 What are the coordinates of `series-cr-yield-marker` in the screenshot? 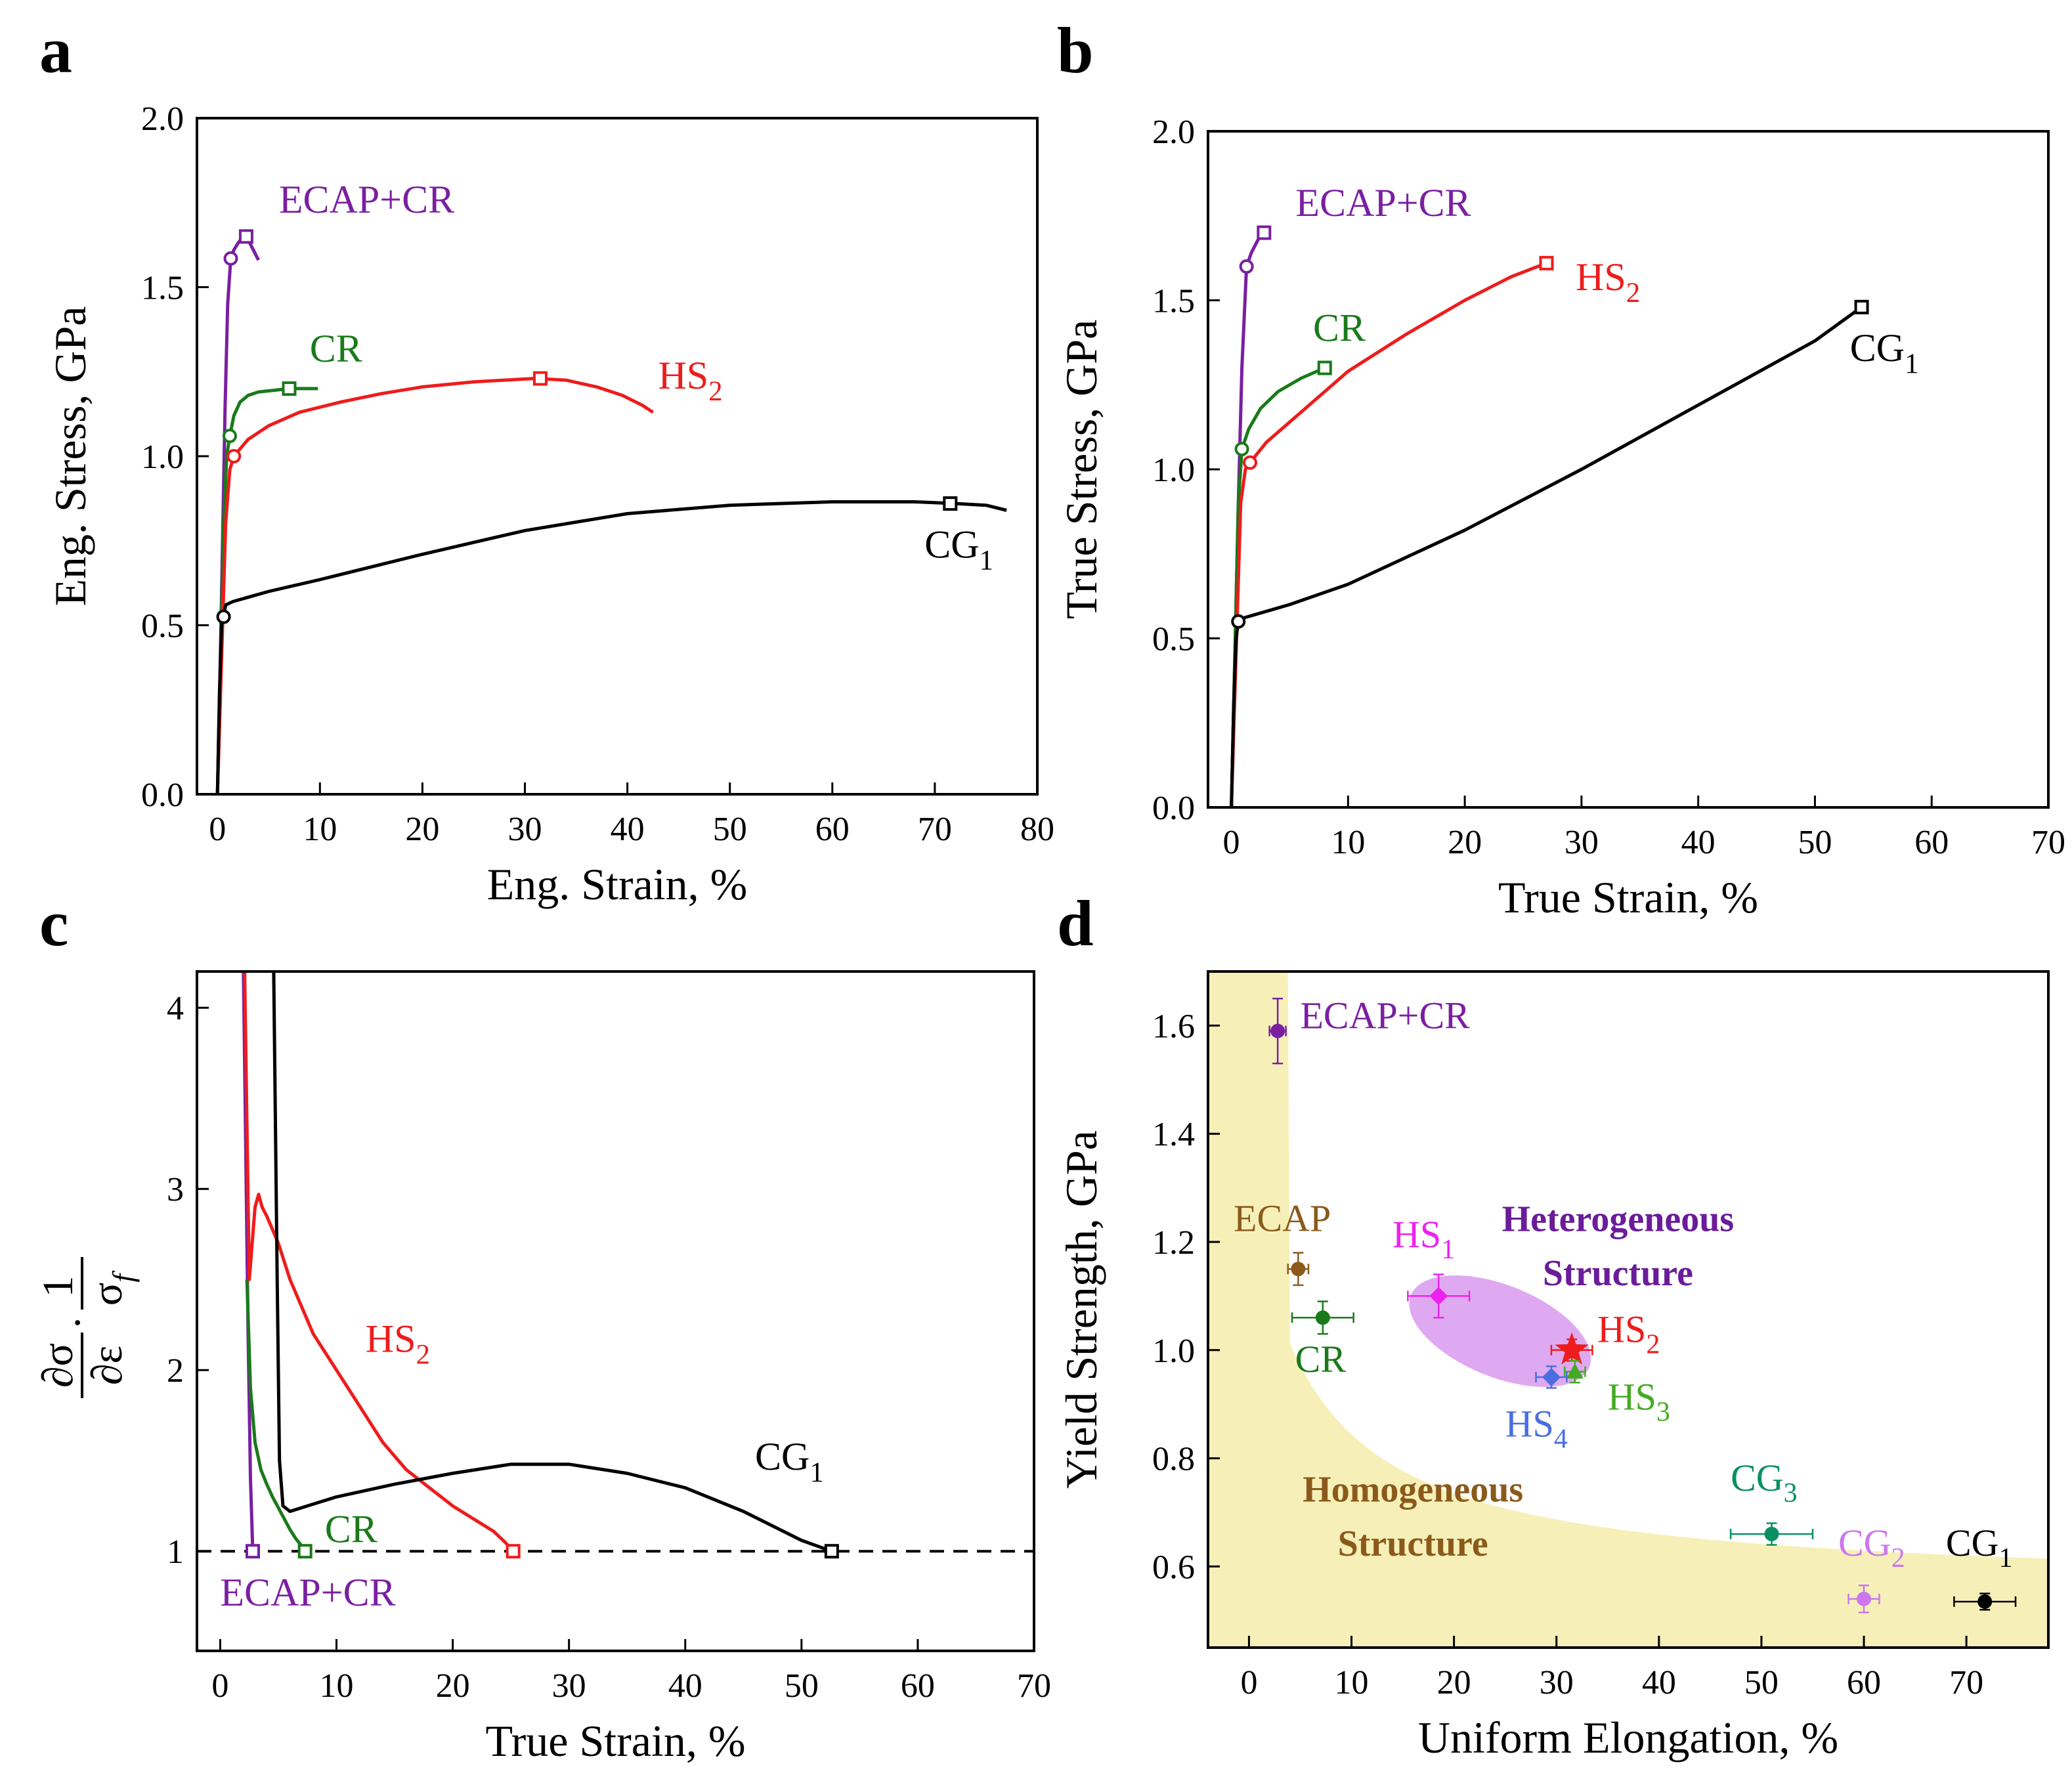 It's located at (1241, 449).